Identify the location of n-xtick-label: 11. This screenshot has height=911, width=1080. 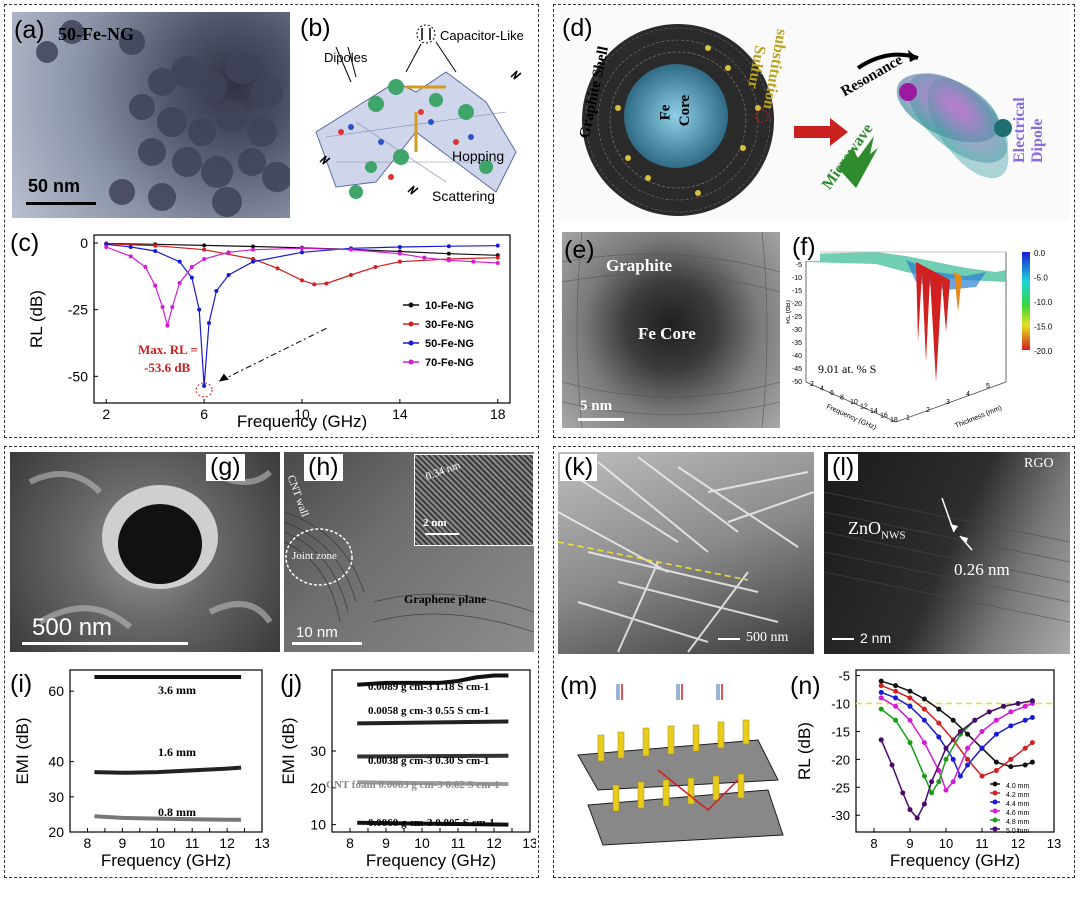
(982, 843).